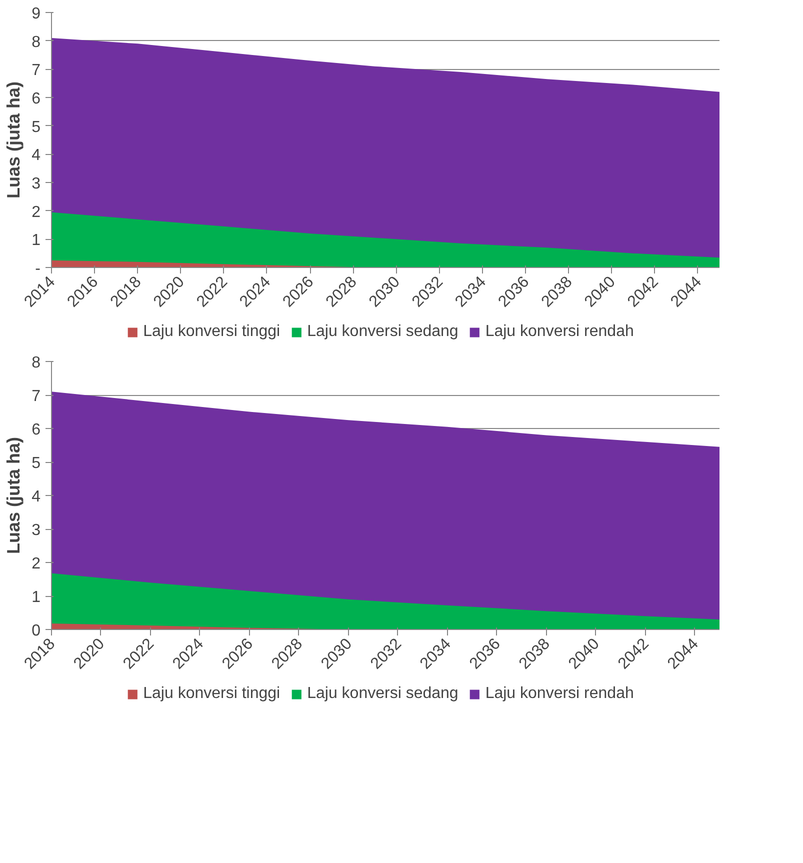 The image size is (803, 863). Describe the element at coordinates (37, 269) in the screenshot. I see `y-tick-label: -` at that location.